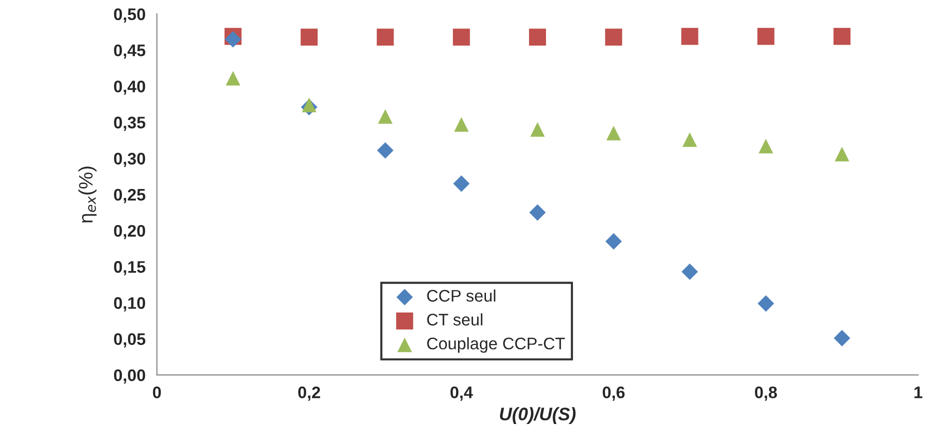 The image size is (934, 437). I want to click on y-tick-label: 0,35, so click(130, 123).